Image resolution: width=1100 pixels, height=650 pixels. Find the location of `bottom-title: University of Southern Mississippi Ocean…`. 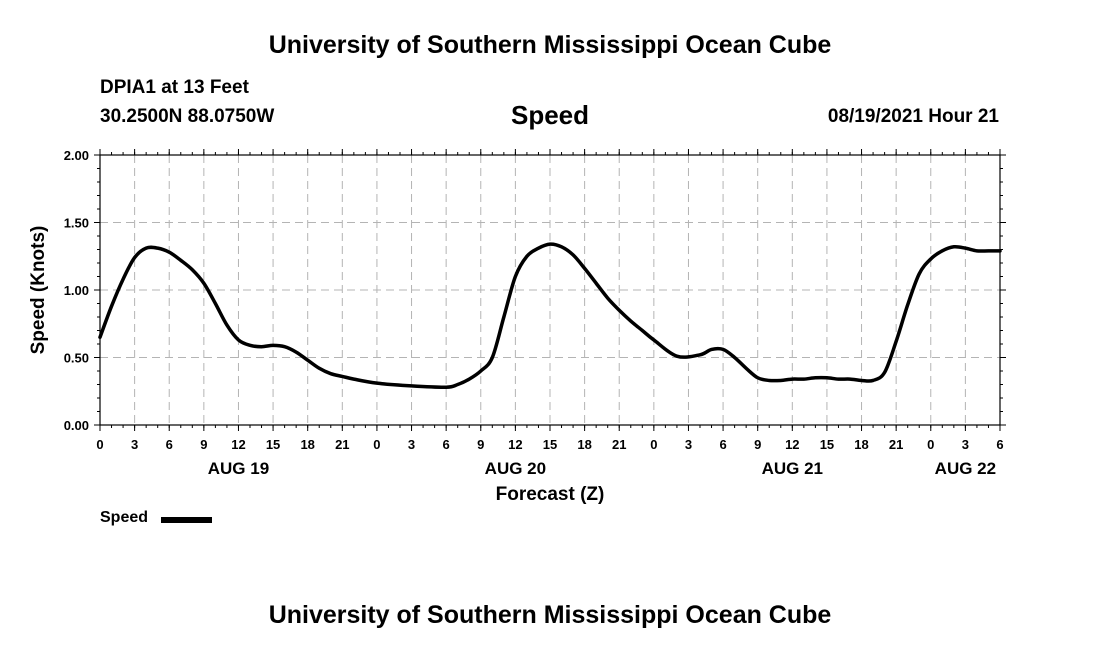

bottom-title: University of Southern Mississippi Ocean… is located at coordinates (550, 615).